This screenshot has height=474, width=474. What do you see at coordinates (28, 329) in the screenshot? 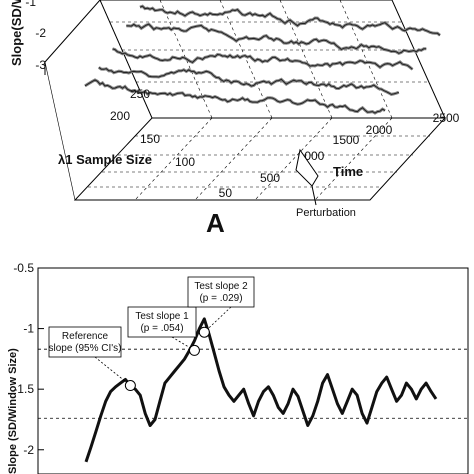
I see `y-tick-label: -1` at bounding box center [28, 329].